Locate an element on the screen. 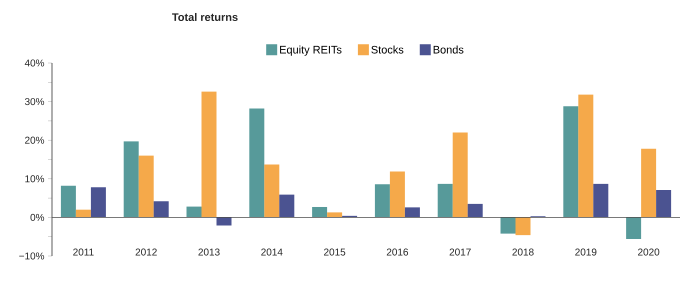 This screenshot has height=289, width=700. y-tick-label: −10% is located at coordinates (31, 256).